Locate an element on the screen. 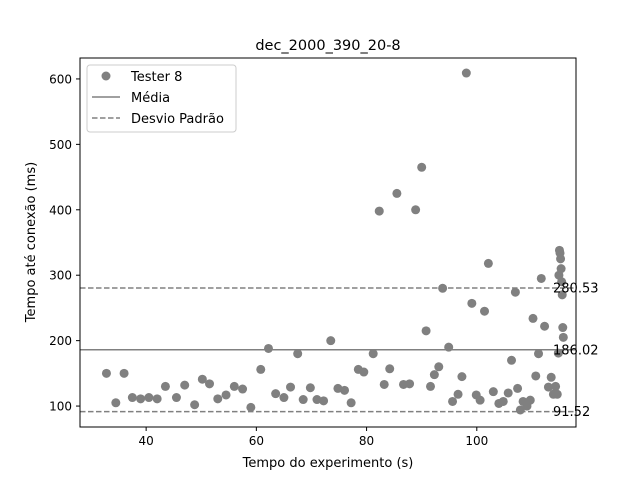  y-axis-label: Tempo até conexão (ms) is located at coordinates (31, 242).